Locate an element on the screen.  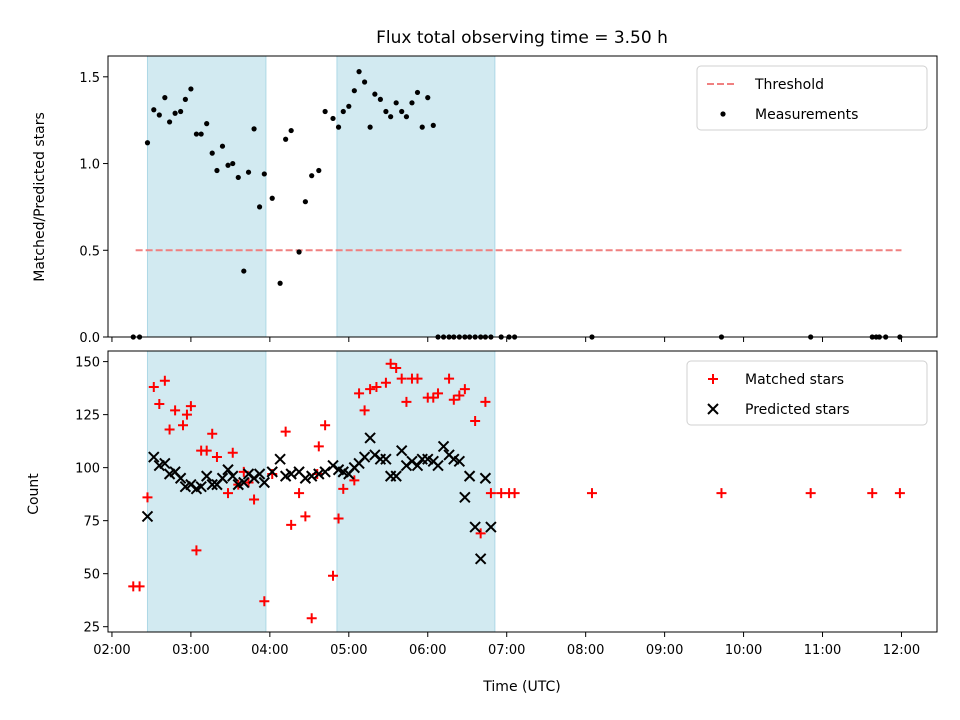
legend-label: Measurements is located at coordinates (806, 115).